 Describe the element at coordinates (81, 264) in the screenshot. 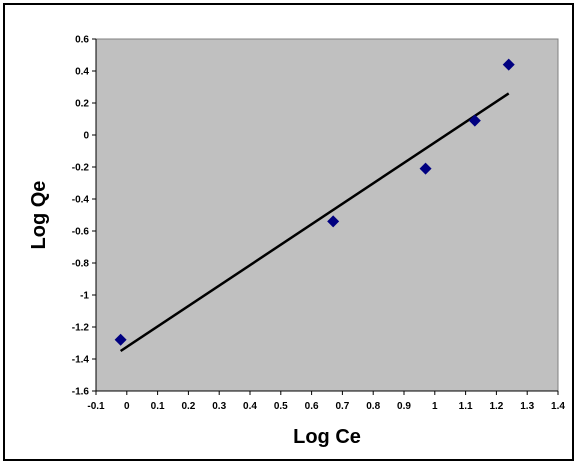

I see `y-tick-label: -0.8` at that location.